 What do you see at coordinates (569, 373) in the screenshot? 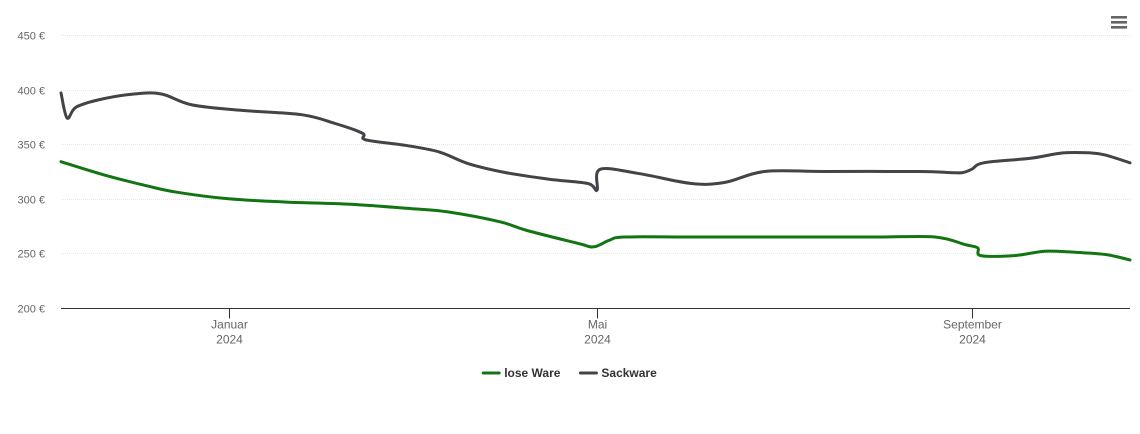
I see `legend: lose Ware Sackware` at bounding box center [569, 373].